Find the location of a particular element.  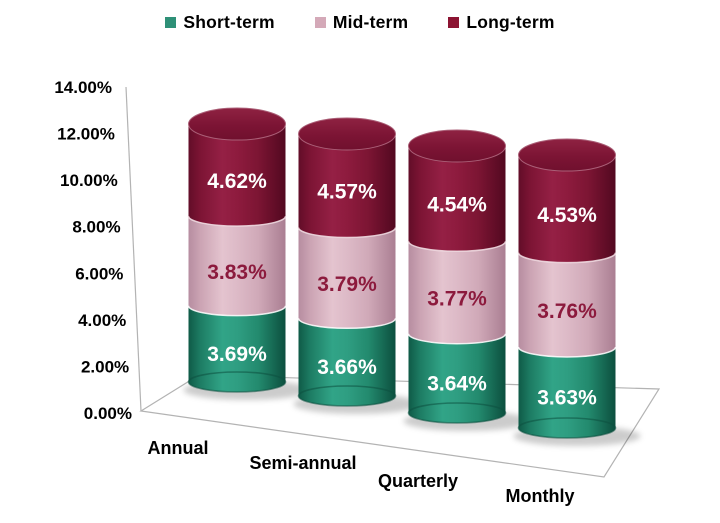

bar-segment-monthly-short-term is located at coordinates (567, 392).